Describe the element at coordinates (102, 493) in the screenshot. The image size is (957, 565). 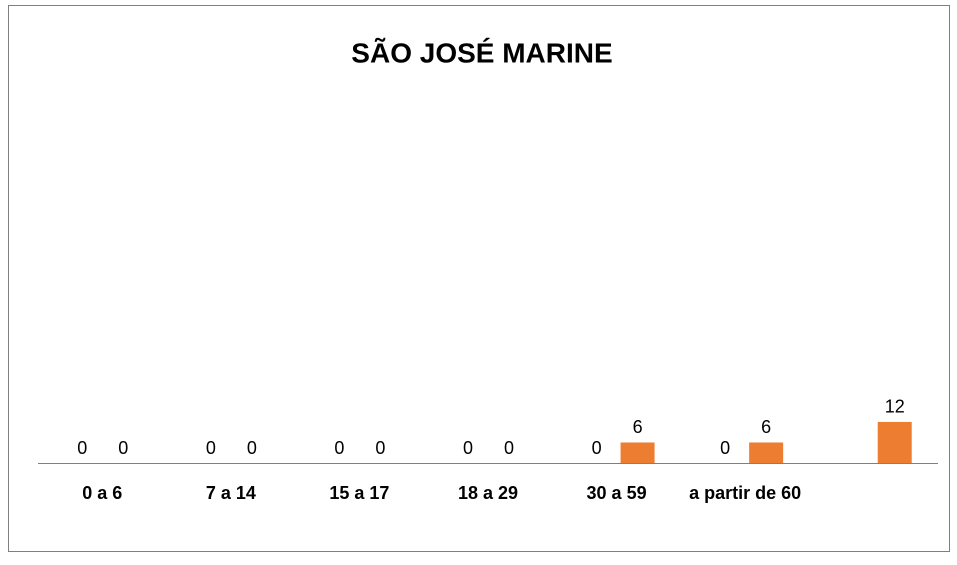
I see `x-tick-label: 0 a 6` at that location.